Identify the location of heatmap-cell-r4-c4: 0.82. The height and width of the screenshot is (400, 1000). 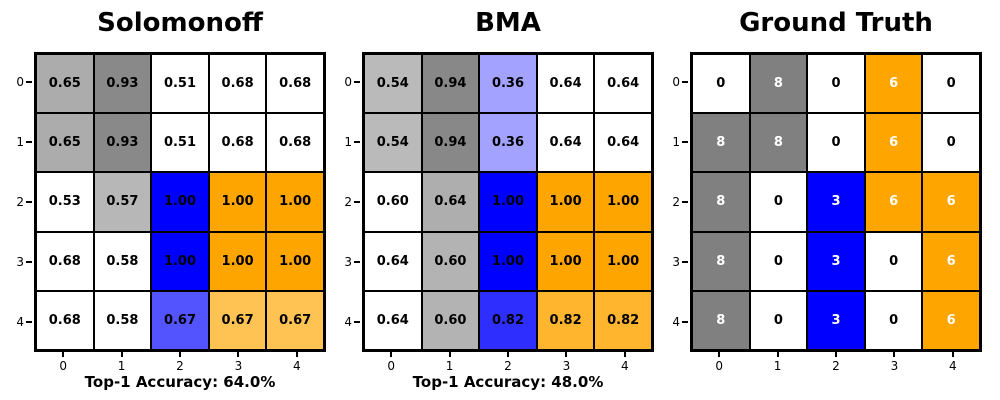
(623, 320).